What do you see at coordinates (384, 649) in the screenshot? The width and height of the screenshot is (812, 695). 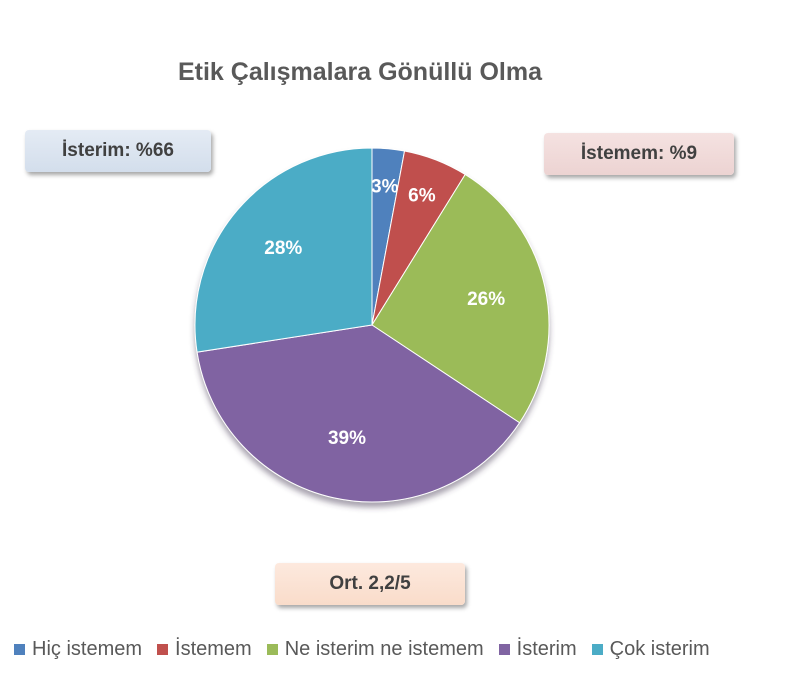 I see `legend-label: Ne isterim ne istemem` at bounding box center [384, 649].